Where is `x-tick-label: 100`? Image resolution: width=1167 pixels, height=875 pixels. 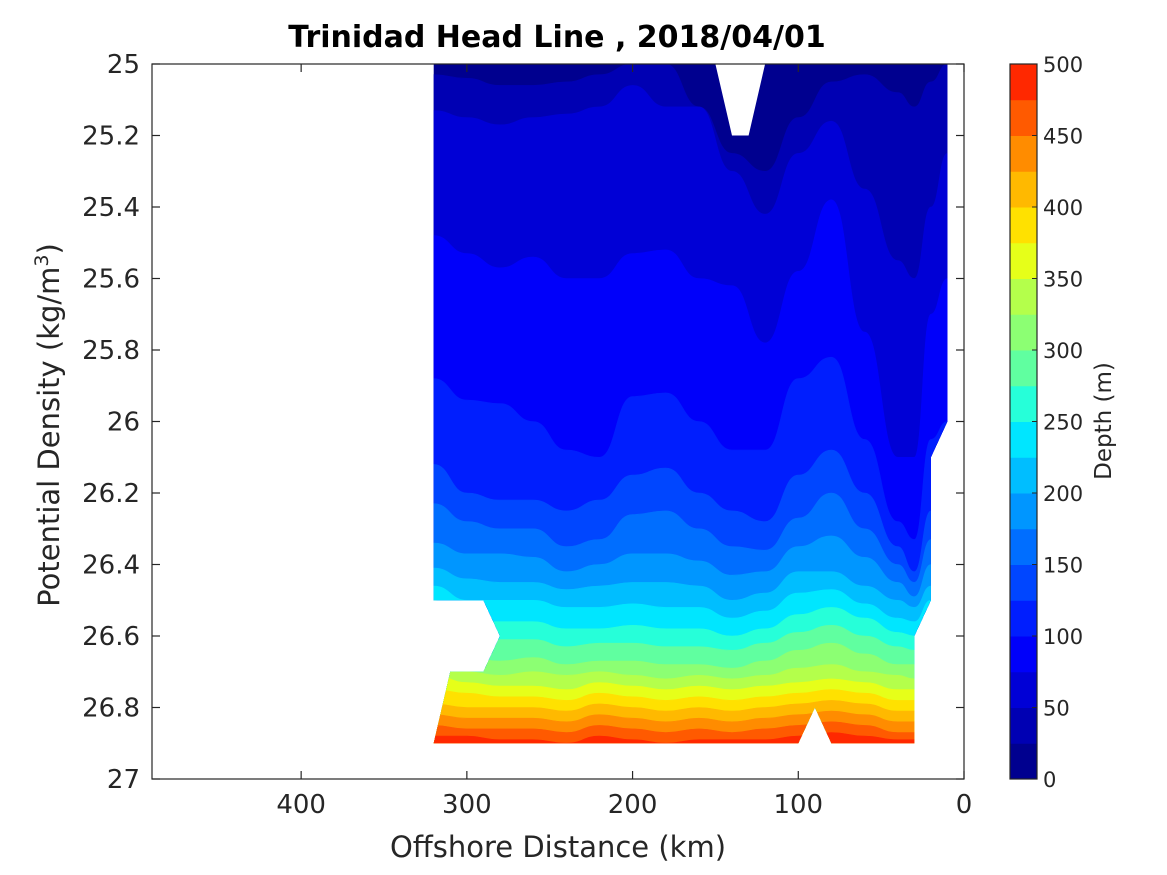 x-tick-label: 100 is located at coordinates (798, 805).